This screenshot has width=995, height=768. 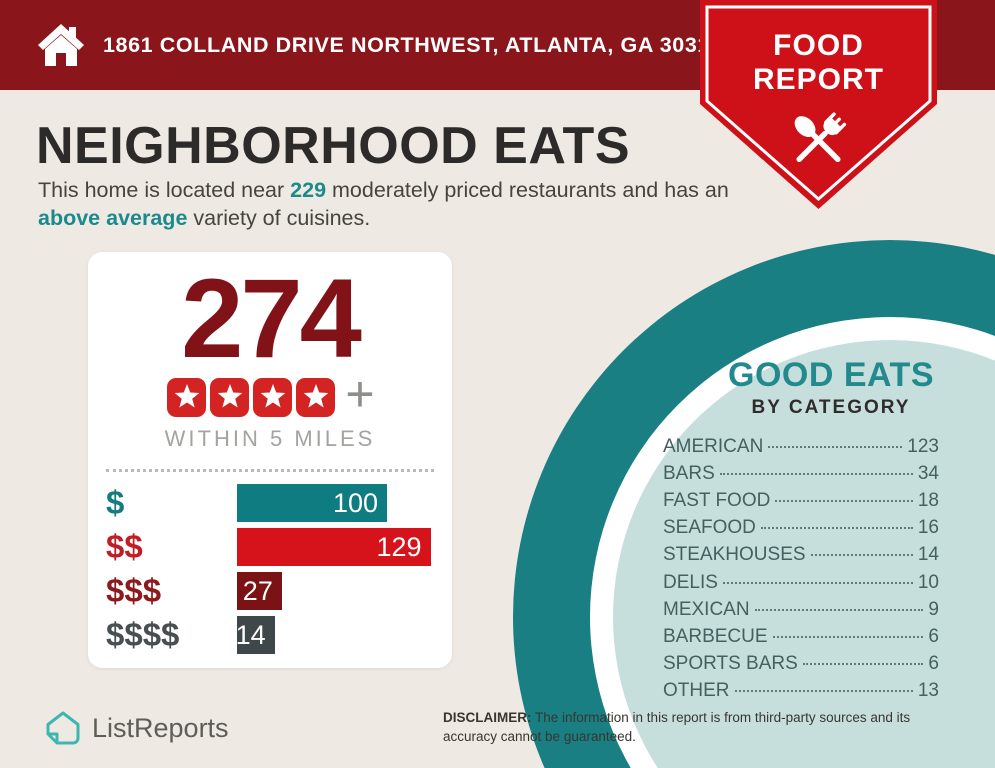 I want to click on food-report-ribbon: FOOD REPORT, so click(x=818, y=106).